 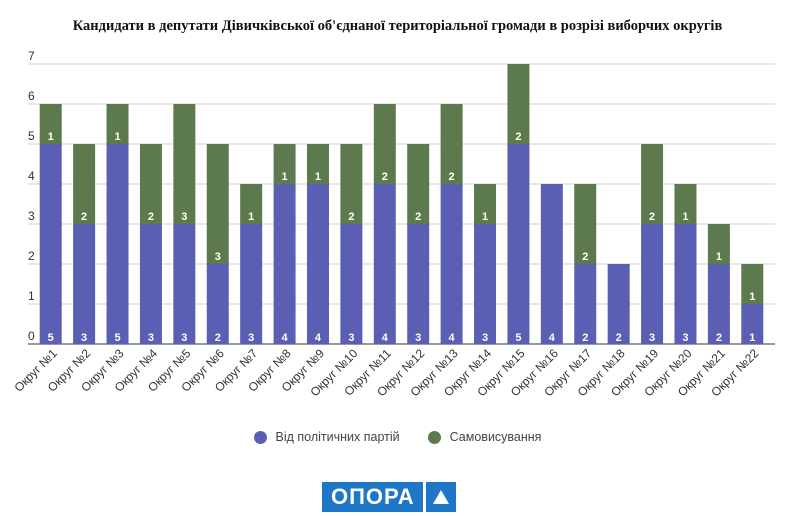 I want to click on legend-swatch-self-nomination, so click(x=434, y=437).